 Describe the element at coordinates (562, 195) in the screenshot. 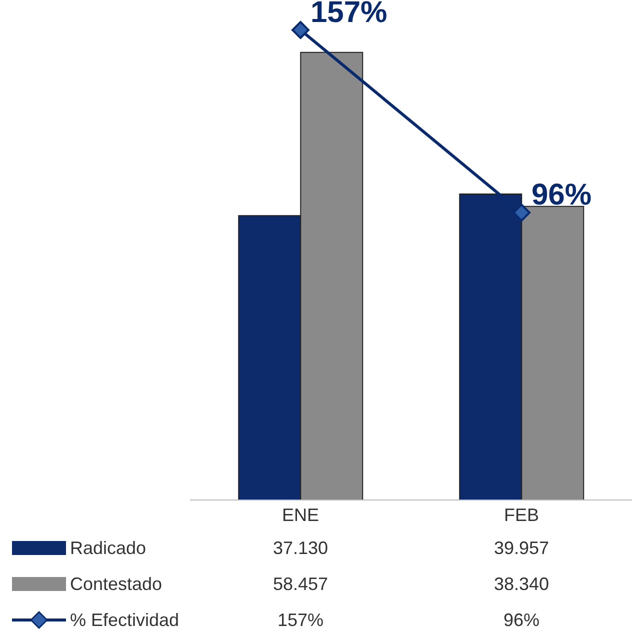

I see `text: 96%` at that location.